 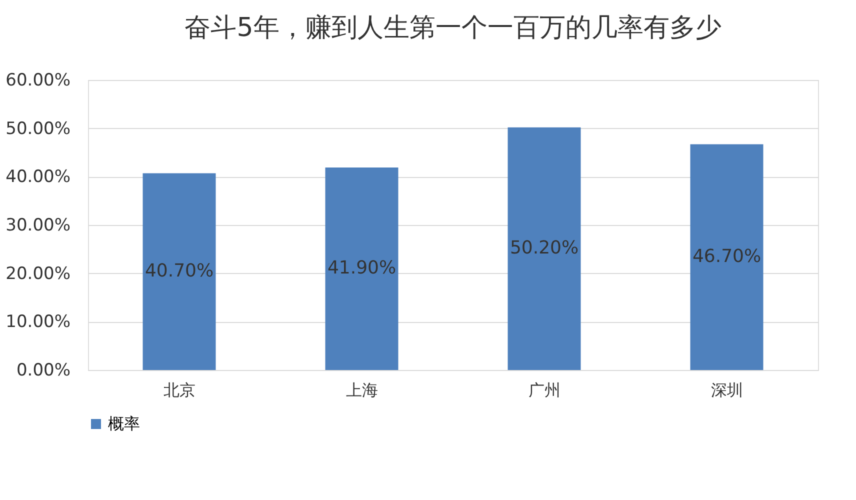 What do you see at coordinates (38, 226) in the screenshot?
I see `y-tick-label: 30.00%` at bounding box center [38, 226].